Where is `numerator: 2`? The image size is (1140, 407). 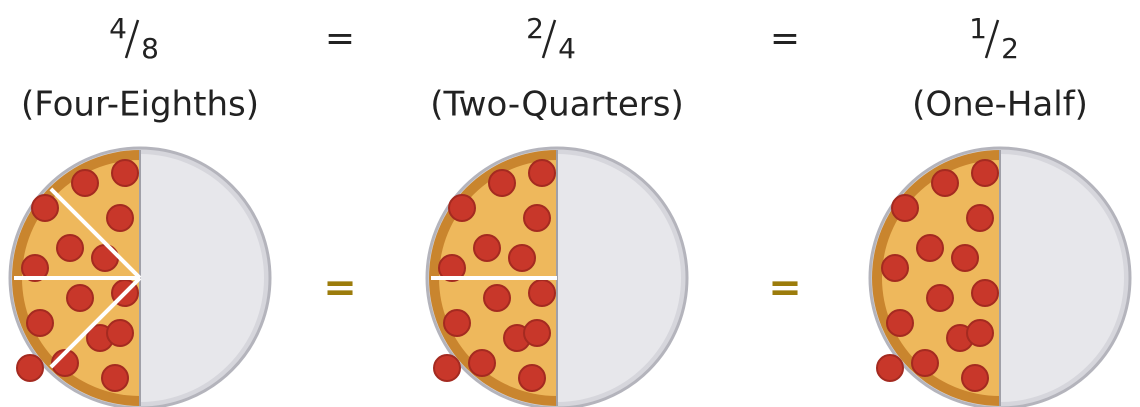 numerator: 2 is located at coordinates (535, 28).